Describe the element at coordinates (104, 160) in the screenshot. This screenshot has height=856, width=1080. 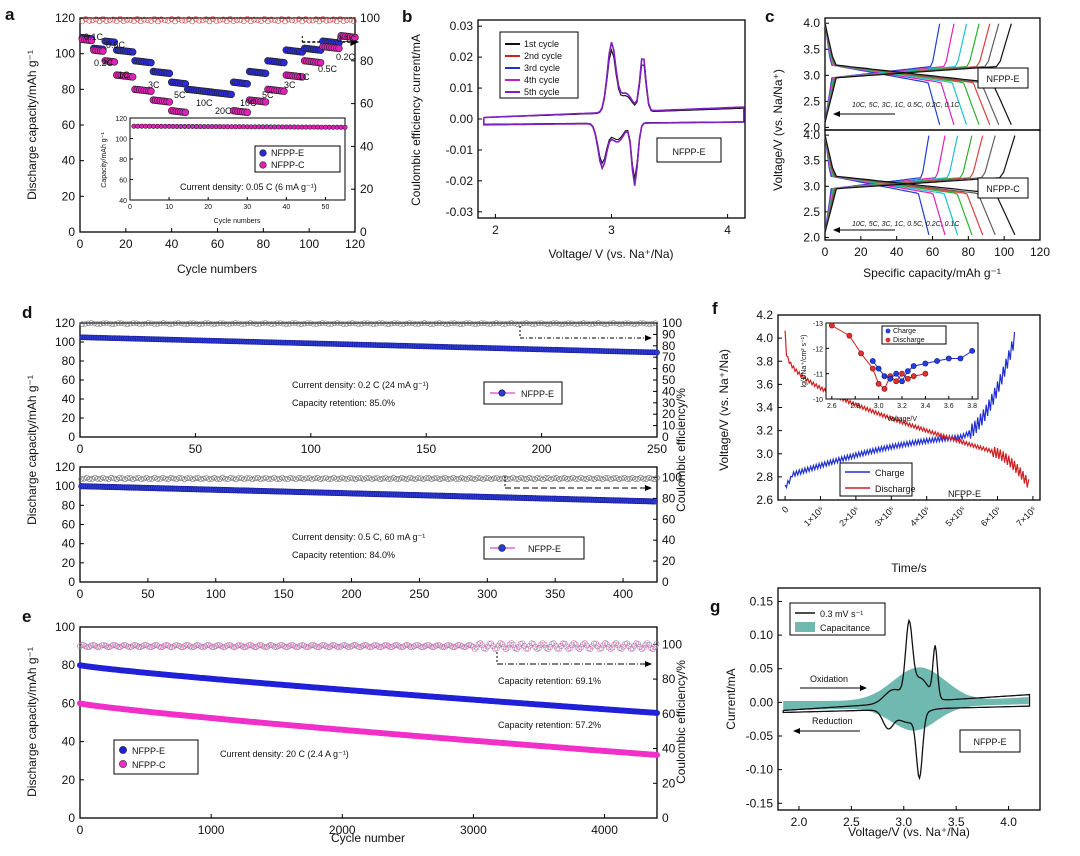
I see `inset-y-axis-label: Capacity/mAh g⁻¹` at that location.